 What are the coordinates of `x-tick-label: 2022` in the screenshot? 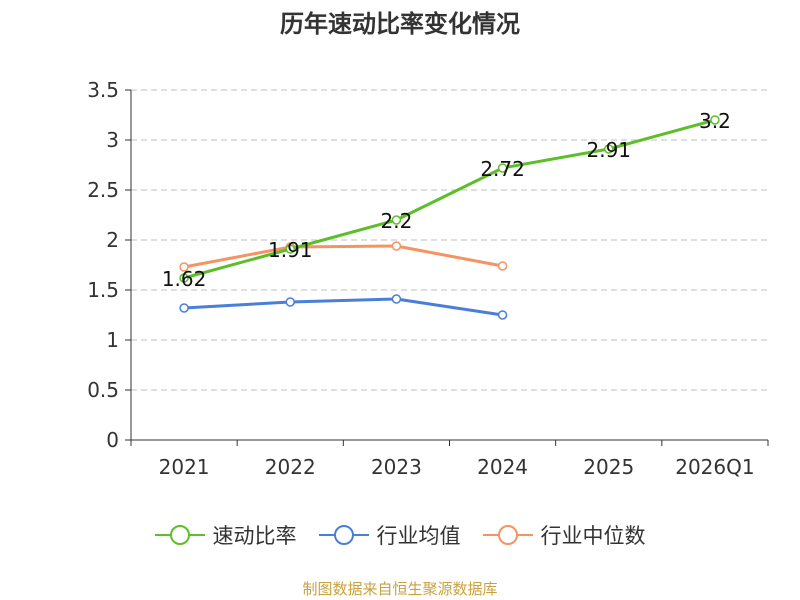 It's located at (290, 467).